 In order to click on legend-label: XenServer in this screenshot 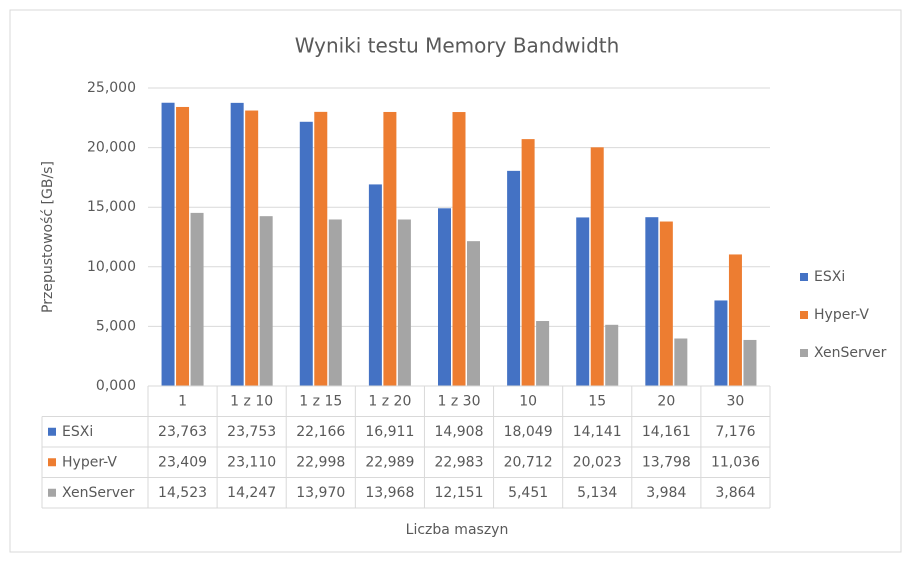, I will do `click(850, 353)`.